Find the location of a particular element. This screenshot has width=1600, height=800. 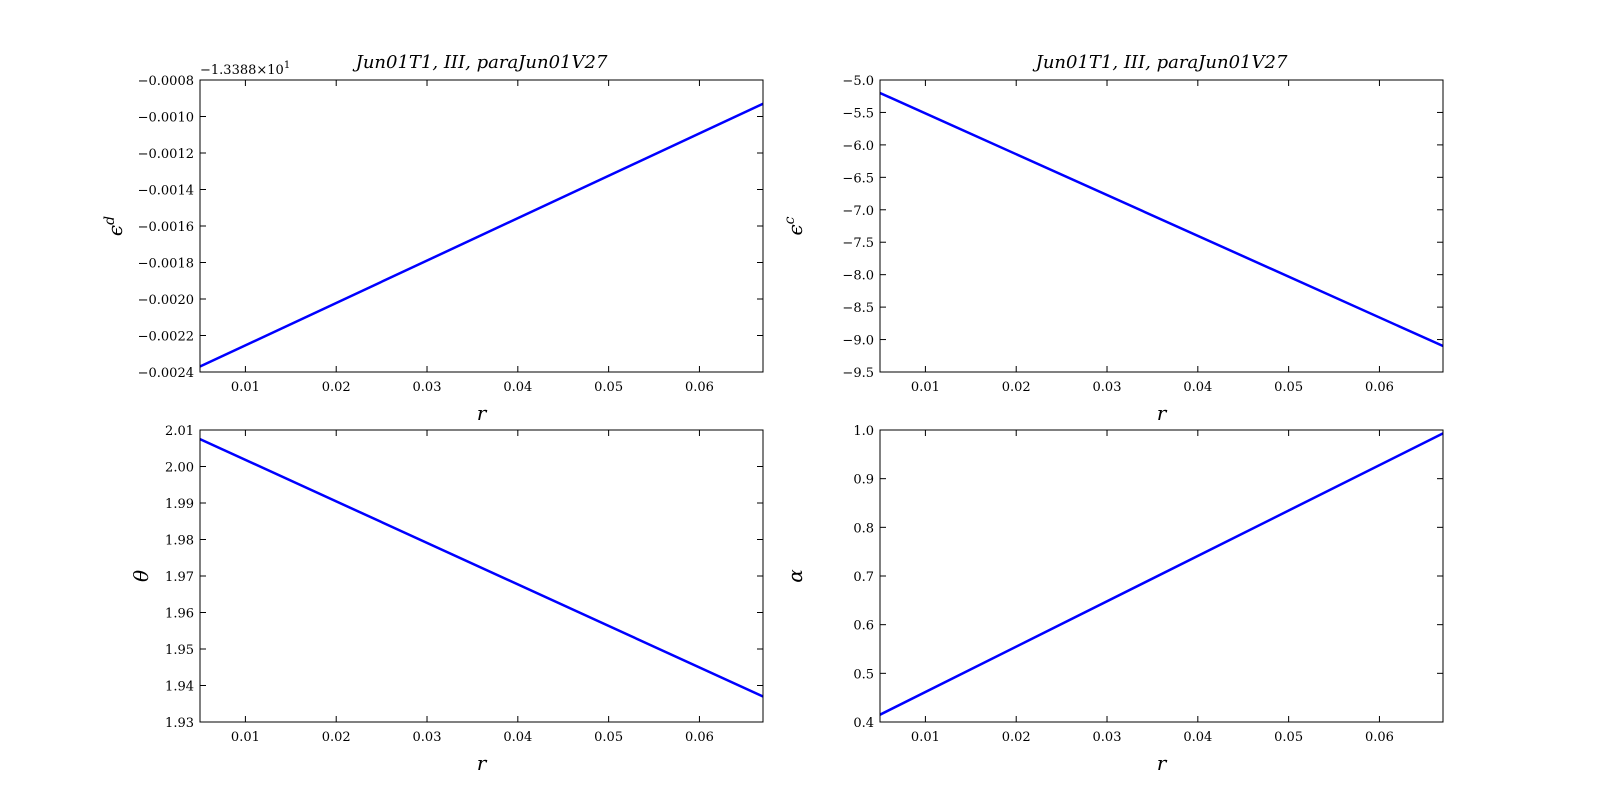

y-tick-label: −0.0022 is located at coordinates (166, 337).